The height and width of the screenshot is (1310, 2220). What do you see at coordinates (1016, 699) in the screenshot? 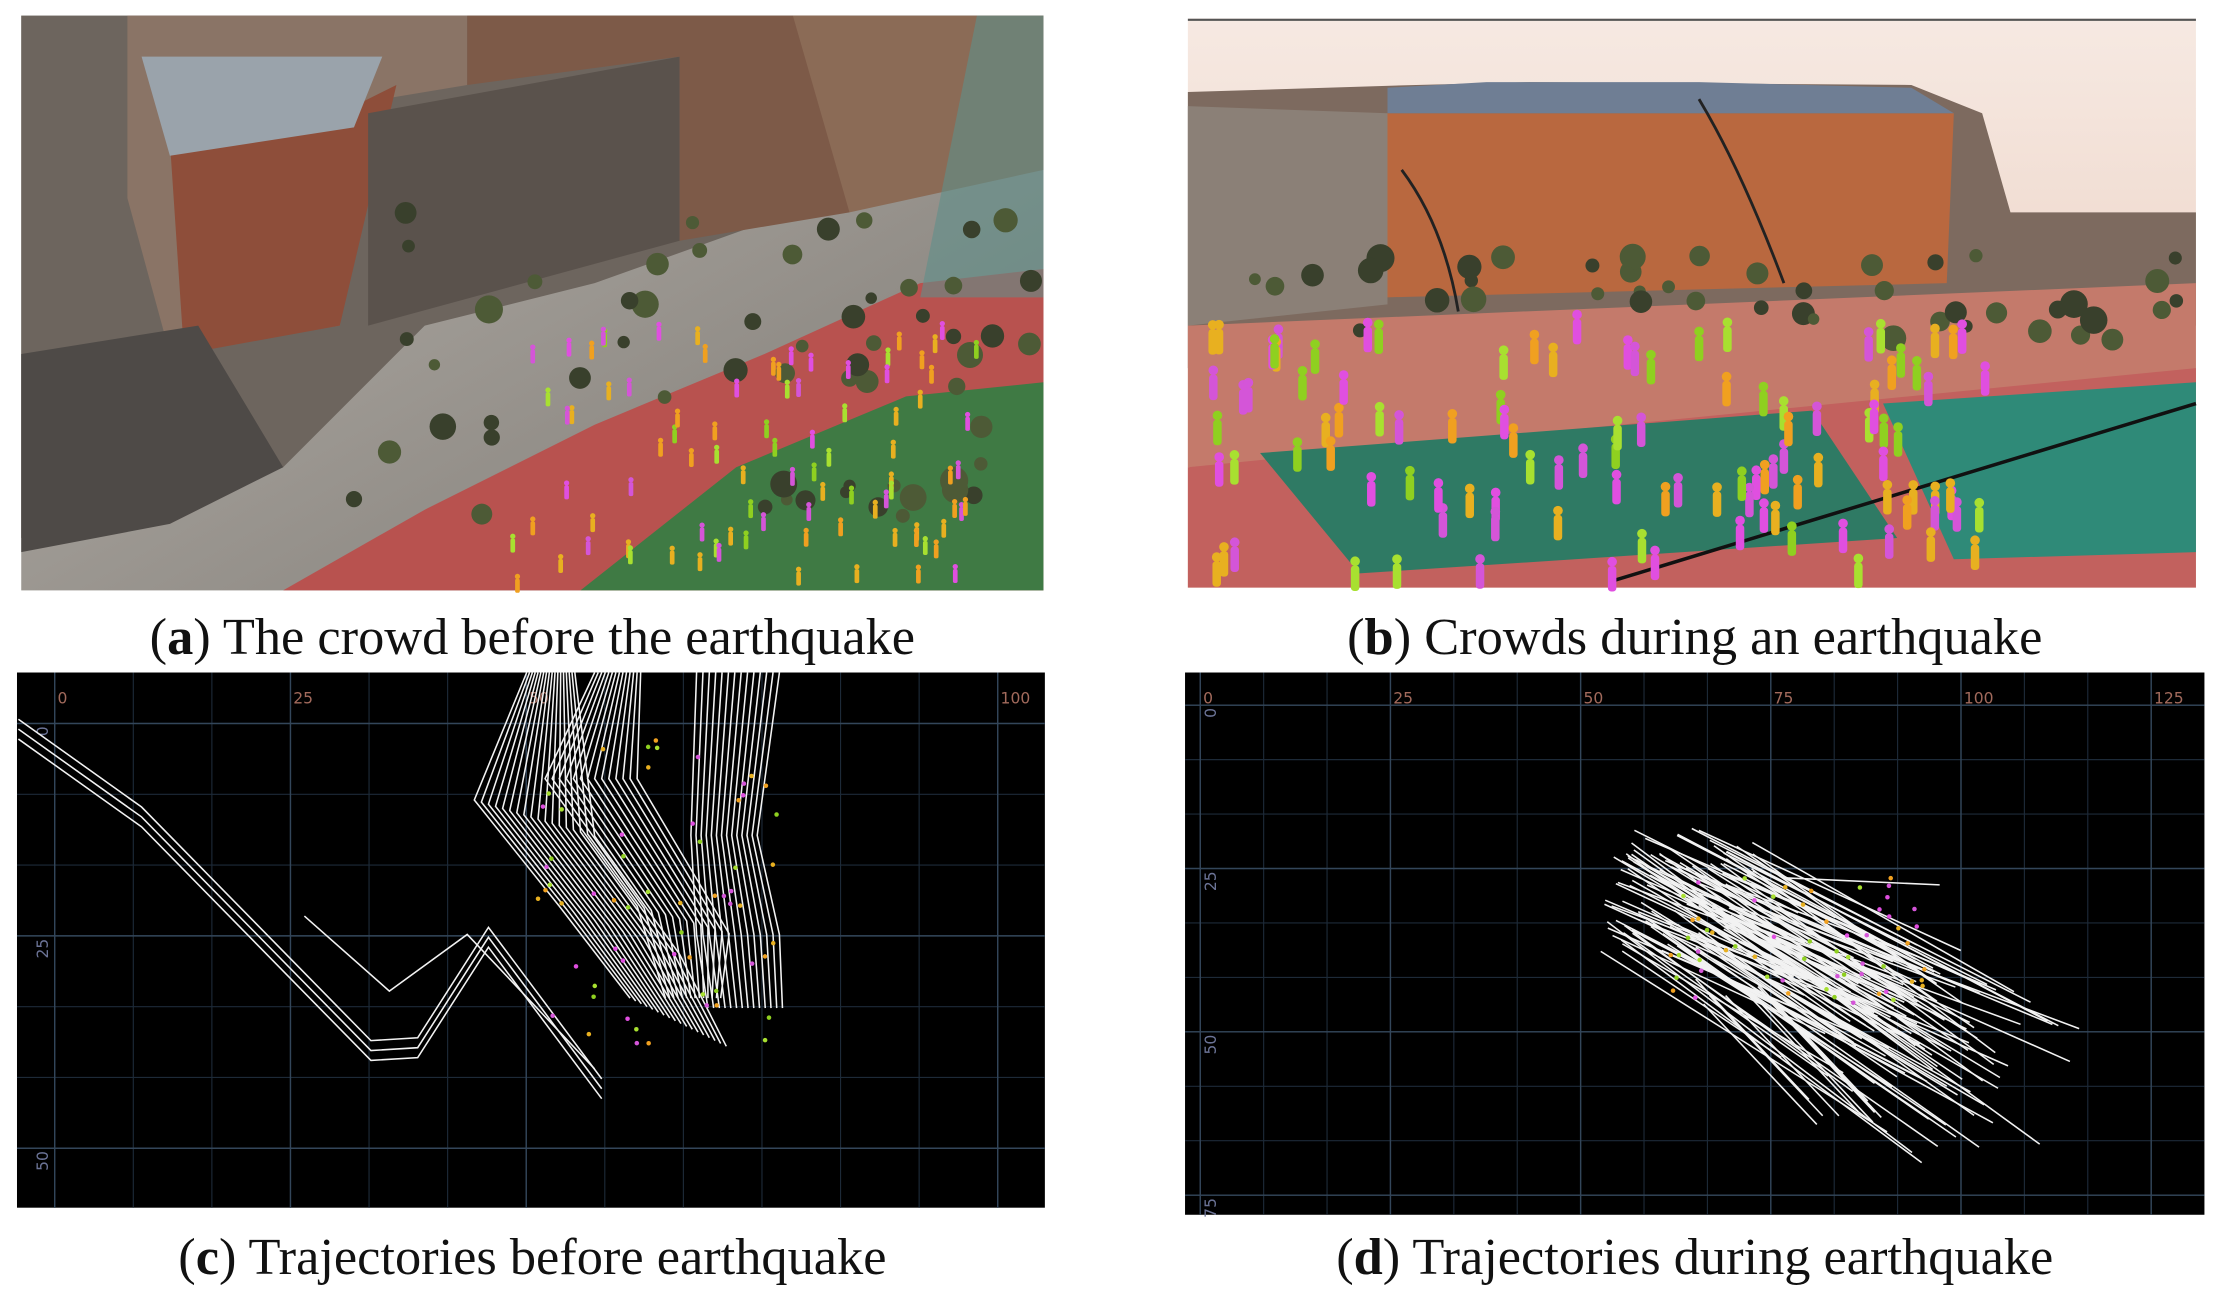
I see `x-tick-label: 100` at bounding box center [1016, 699].